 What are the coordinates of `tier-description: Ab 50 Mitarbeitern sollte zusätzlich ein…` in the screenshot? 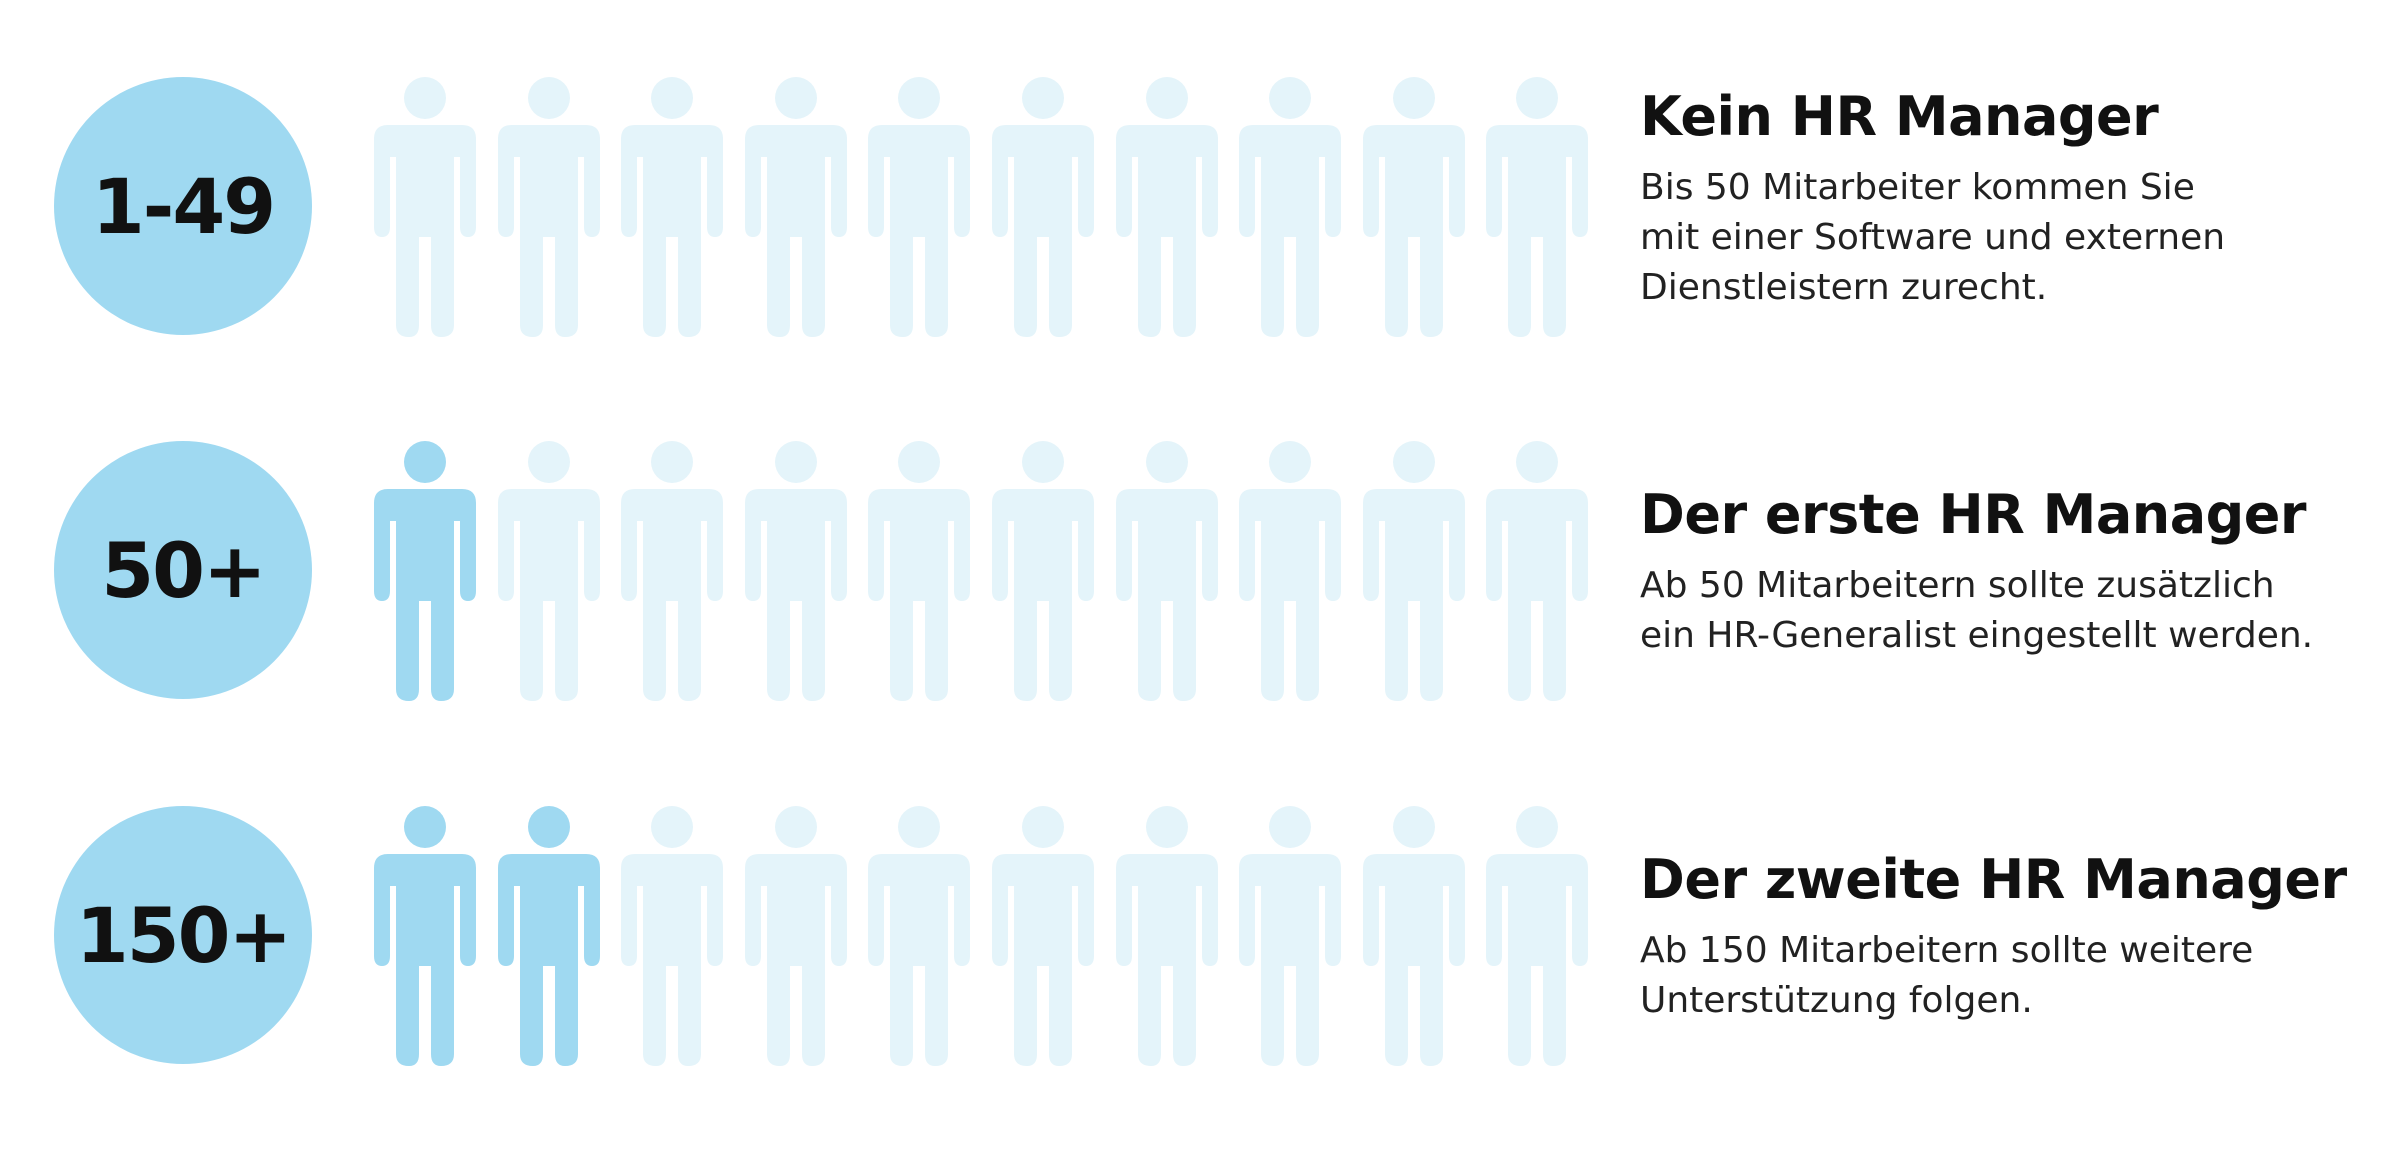 It's located at (2020, 611).